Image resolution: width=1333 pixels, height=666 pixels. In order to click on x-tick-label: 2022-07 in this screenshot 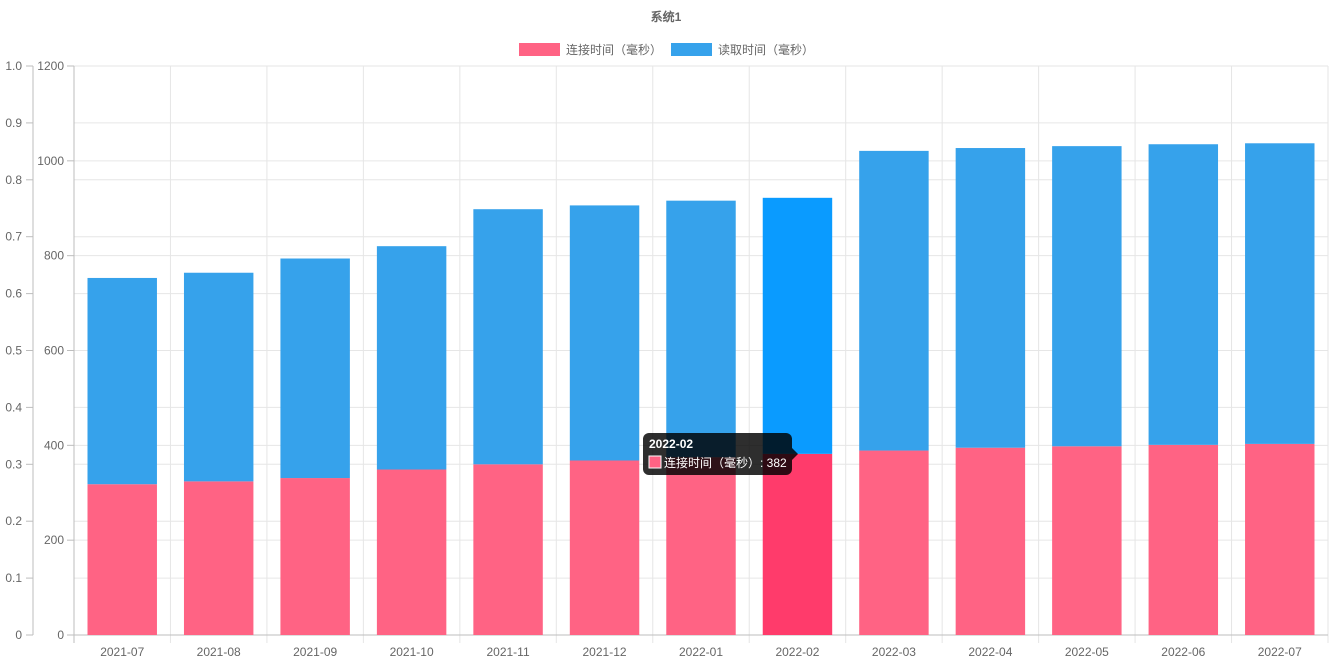, I will do `click(1280, 652)`.